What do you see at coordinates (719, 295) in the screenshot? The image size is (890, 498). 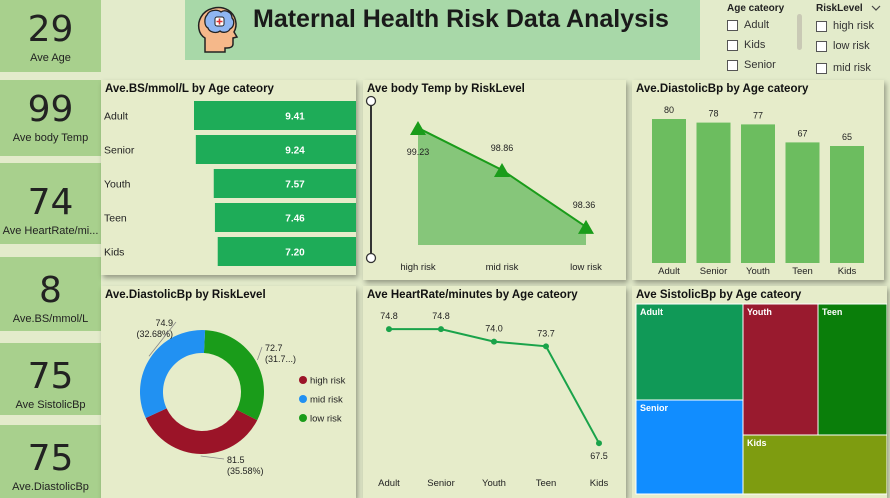 I see `chart-title: Ave SistolicBp by Age cateory` at bounding box center [719, 295].